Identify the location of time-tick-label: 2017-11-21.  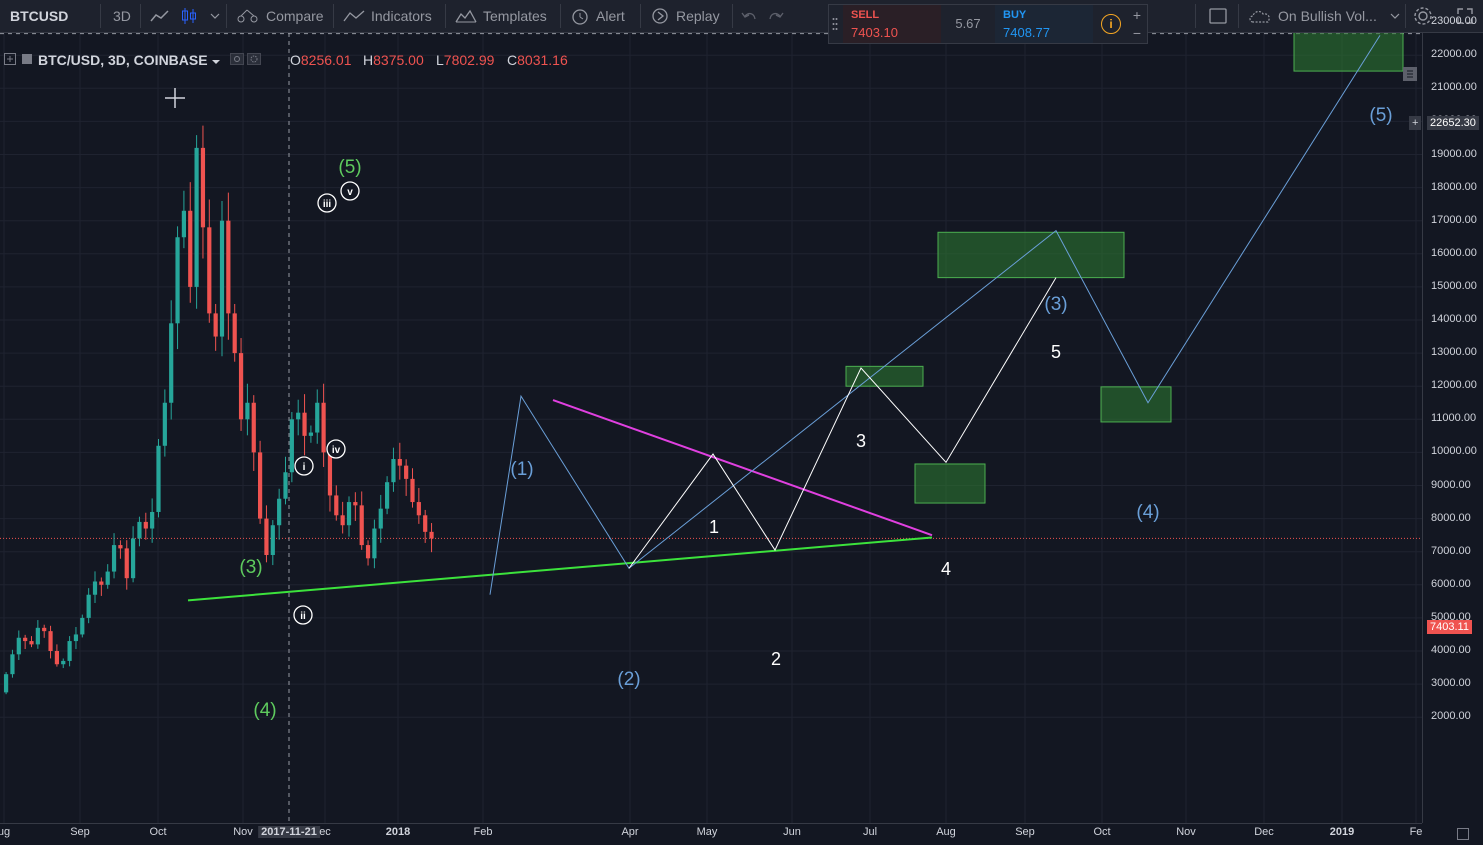
(289, 832).